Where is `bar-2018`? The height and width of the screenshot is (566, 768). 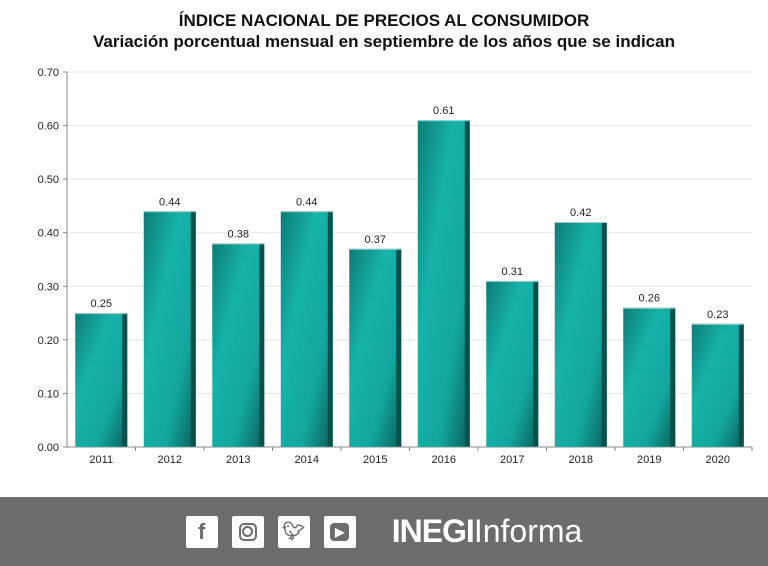
bar-2018 is located at coordinates (580, 334).